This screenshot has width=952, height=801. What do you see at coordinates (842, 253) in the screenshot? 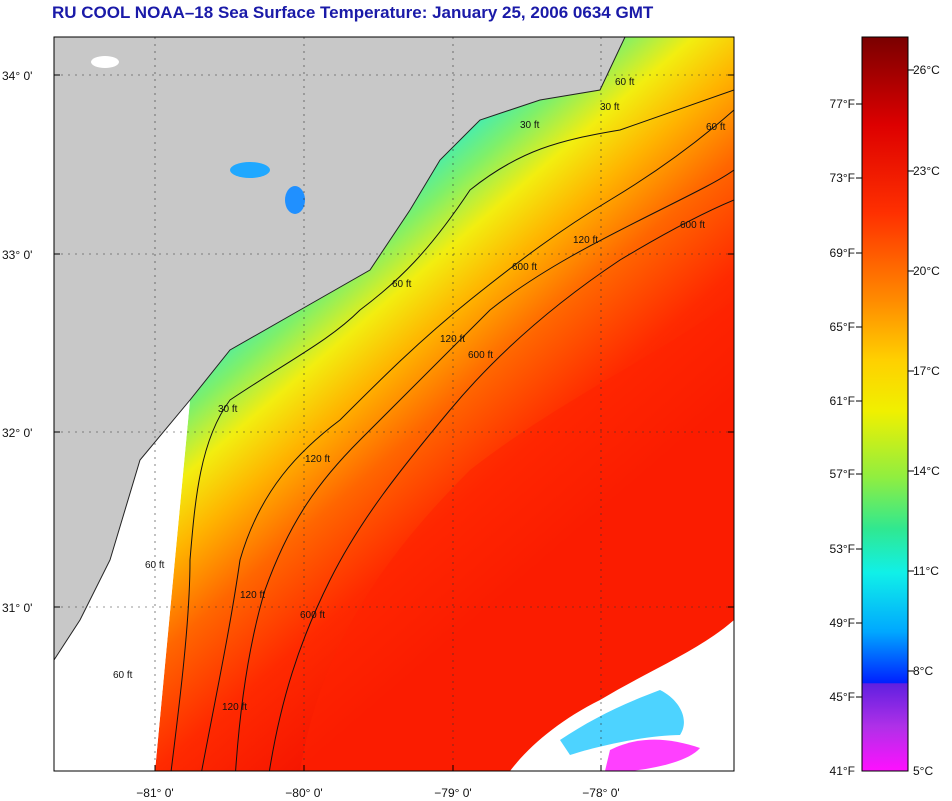
I see `fahrenheit-label: 69°F` at bounding box center [842, 253].